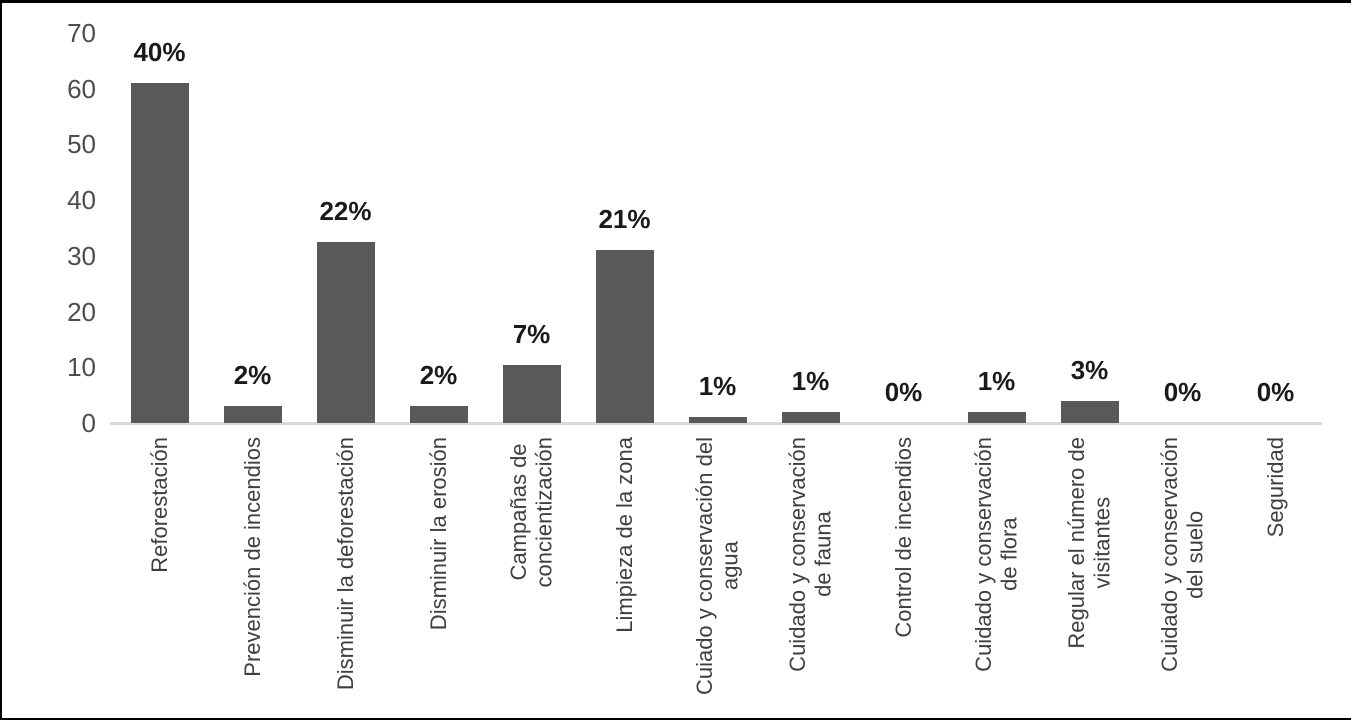 The height and width of the screenshot is (720, 1351). Describe the element at coordinates (1275, 487) in the screenshot. I see `x-axis-label-text: Seguridad` at that location.